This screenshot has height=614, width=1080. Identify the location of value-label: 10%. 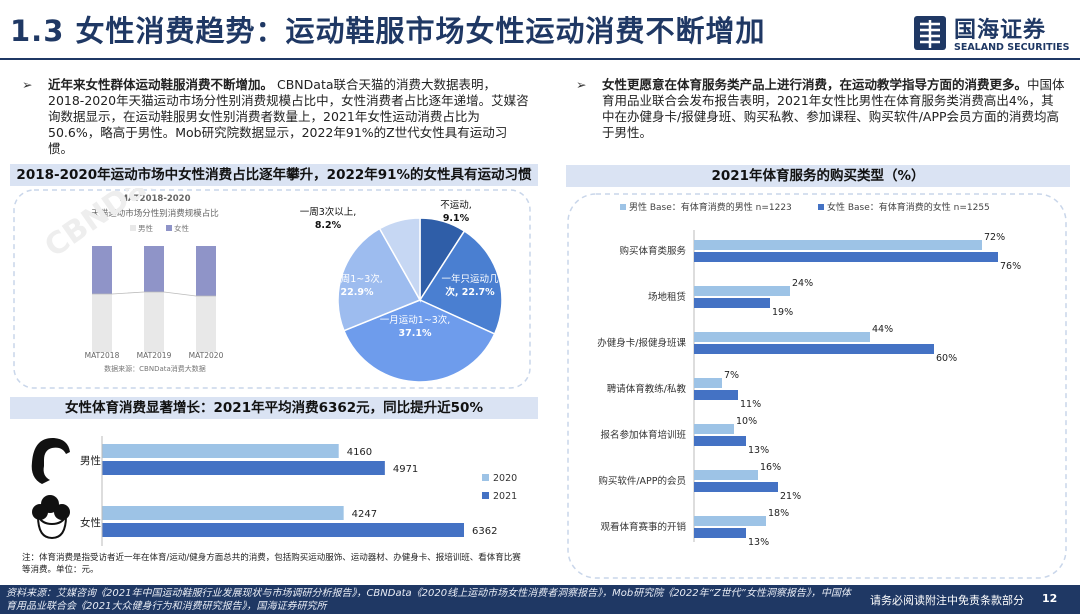
(746, 421).